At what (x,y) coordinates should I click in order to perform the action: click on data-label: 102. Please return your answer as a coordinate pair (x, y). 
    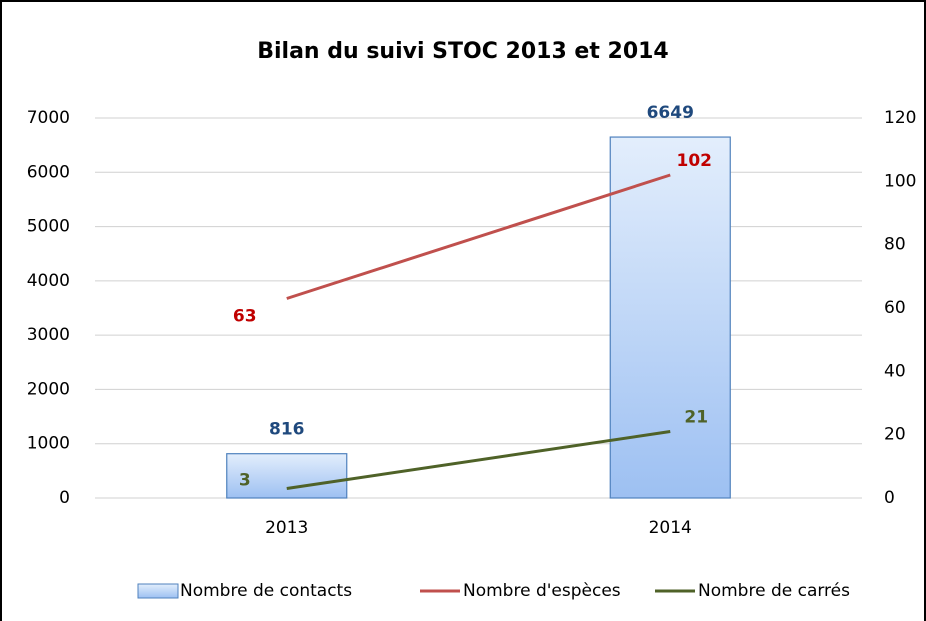
    Looking at the image, I should click on (695, 161).